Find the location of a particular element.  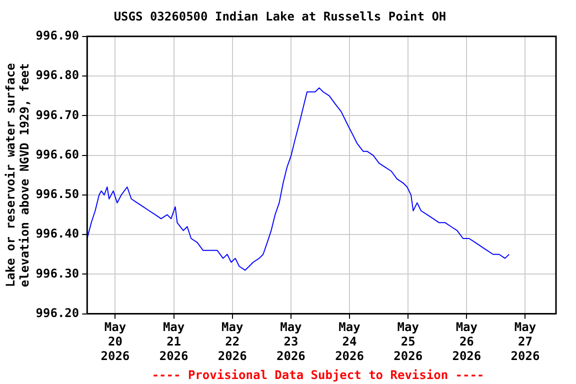

x-tick-label: May 22 2026 is located at coordinates (232, 341).